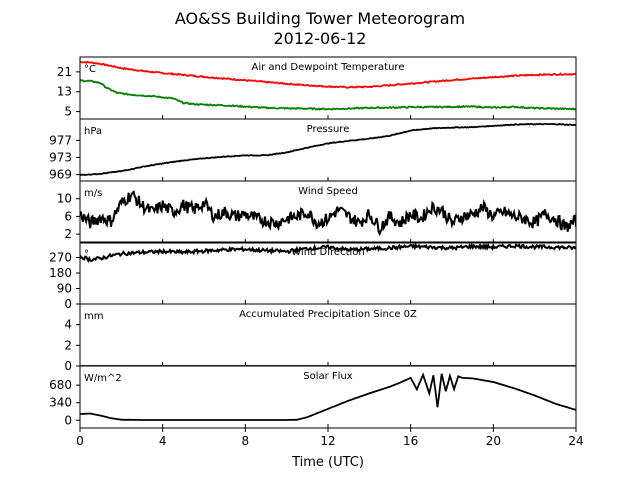  What do you see at coordinates (64, 289) in the screenshot?
I see `y-tick-label: 90` at bounding box center [64, 289].